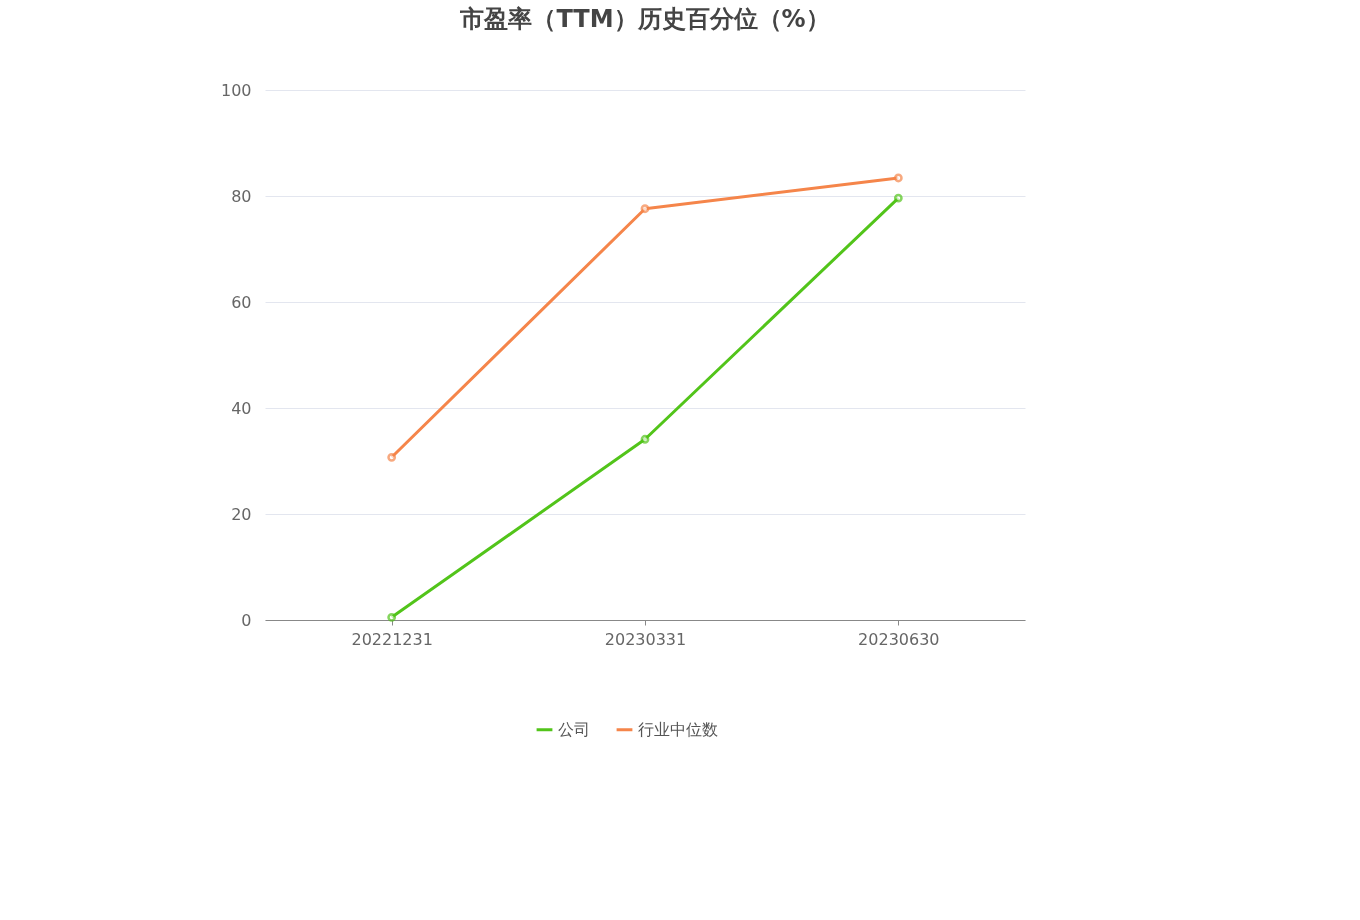 The image size is (1360, 920). What do you see at coordinates (241, 196) in the screenshot?
I see `y-tick-label: 80` at bounding box center [241, 196].